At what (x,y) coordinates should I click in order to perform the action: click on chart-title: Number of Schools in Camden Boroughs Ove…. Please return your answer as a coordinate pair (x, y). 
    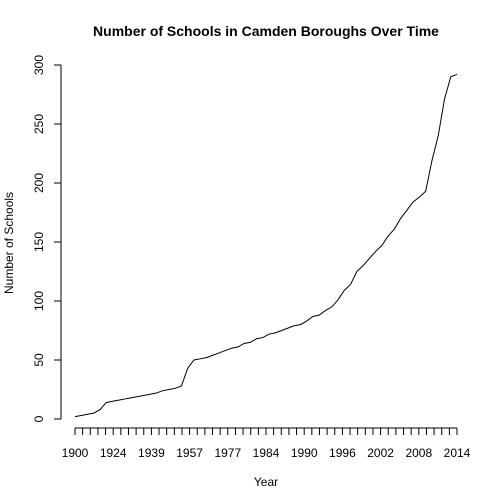
    Looking at the image, I should click on (266, 31).